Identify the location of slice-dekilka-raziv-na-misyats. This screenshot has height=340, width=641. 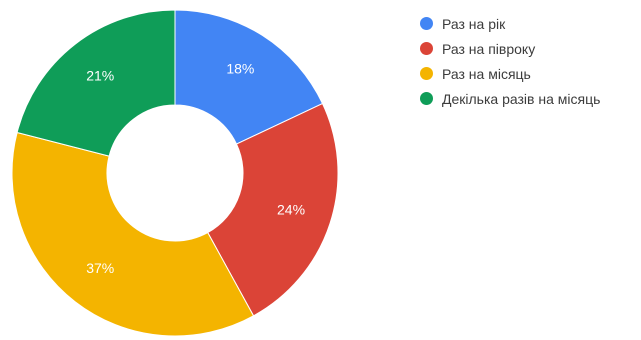
(96, 83).